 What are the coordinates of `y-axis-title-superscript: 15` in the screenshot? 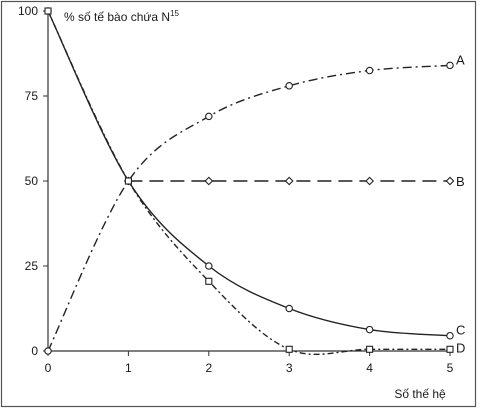 It's located at (174, 13).